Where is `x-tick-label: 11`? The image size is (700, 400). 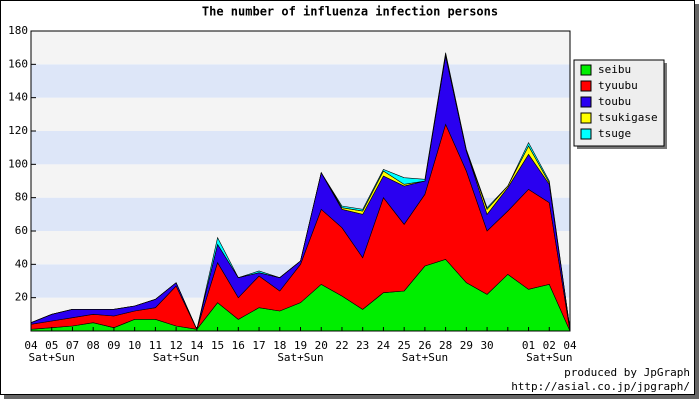
x-tick-label: 11 is located at coordinates (155, 345).